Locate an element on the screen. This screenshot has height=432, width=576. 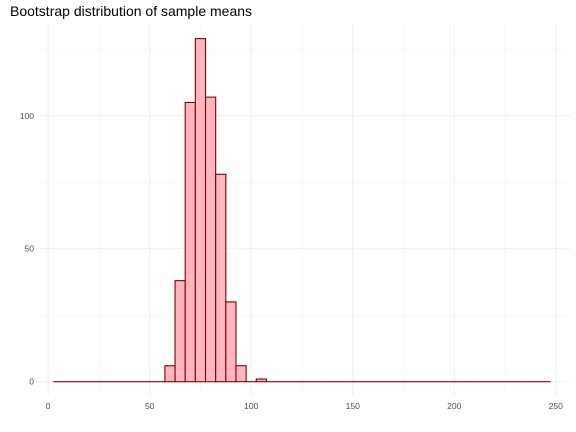
x-tick-label: 200 is located at coordinates (454, 406).